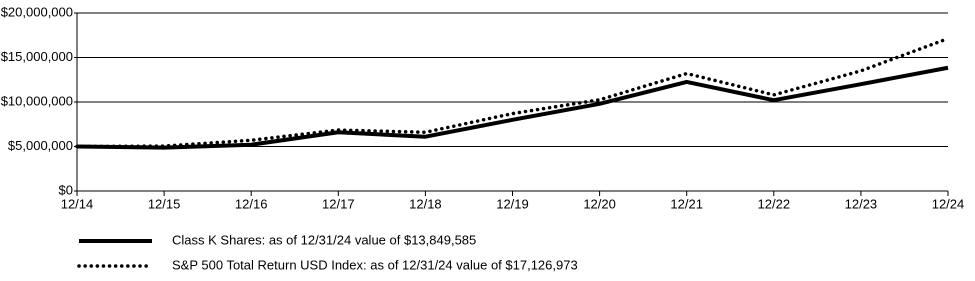 This screenshot has width=975, height=281. I want to click on y-tick-label: $0, so click(66, 189).